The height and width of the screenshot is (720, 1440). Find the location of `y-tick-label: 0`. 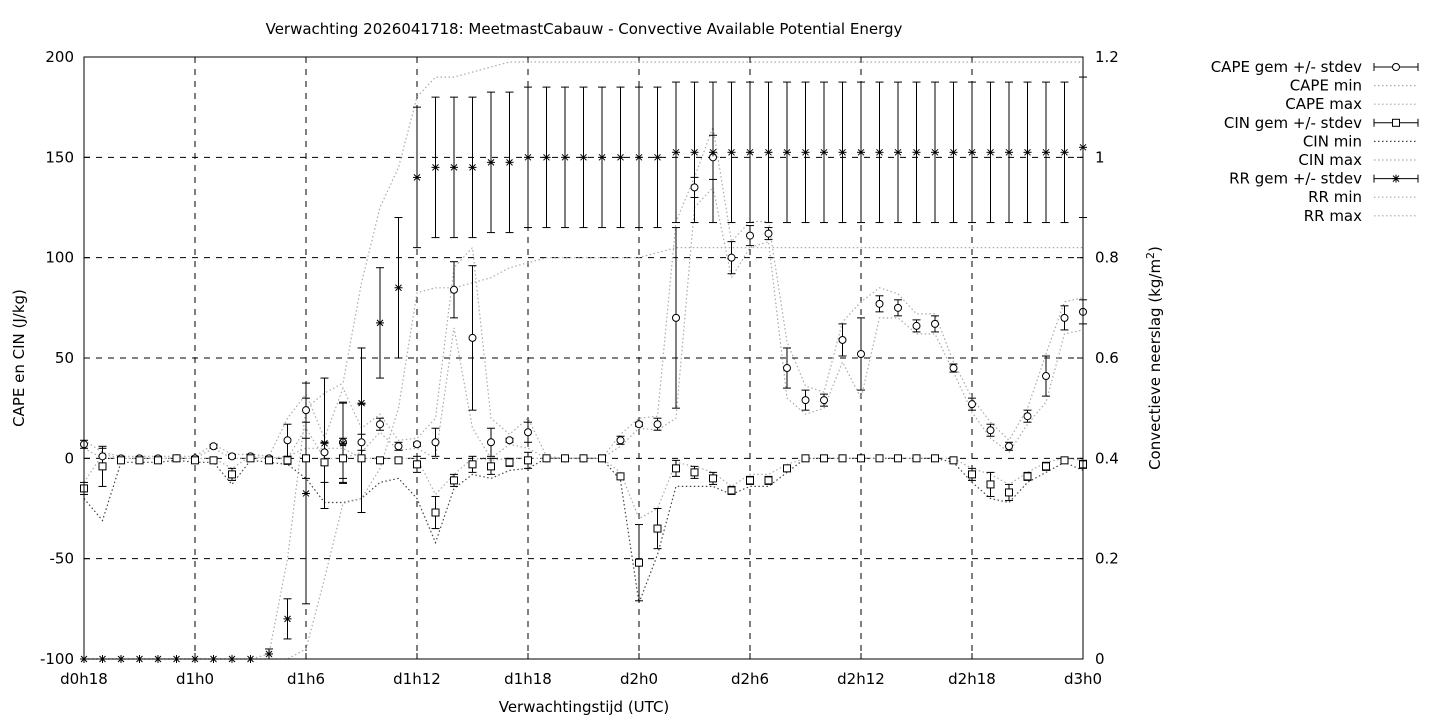

y-tick-label: 0 is located at coordinates (69, 458).